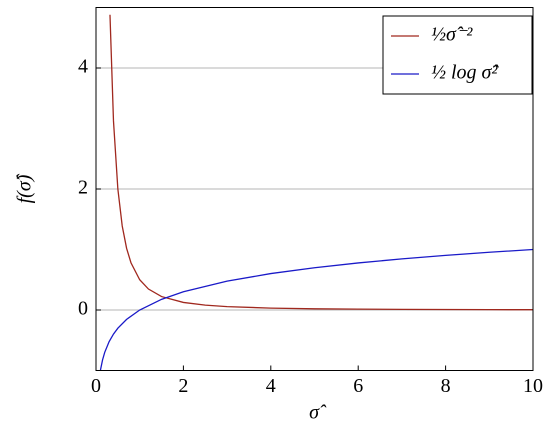  What do you see at coordinates (318, 413) in the screenshot?
I see `x-axis-label: σ̂` at bounding box center [318, 413].